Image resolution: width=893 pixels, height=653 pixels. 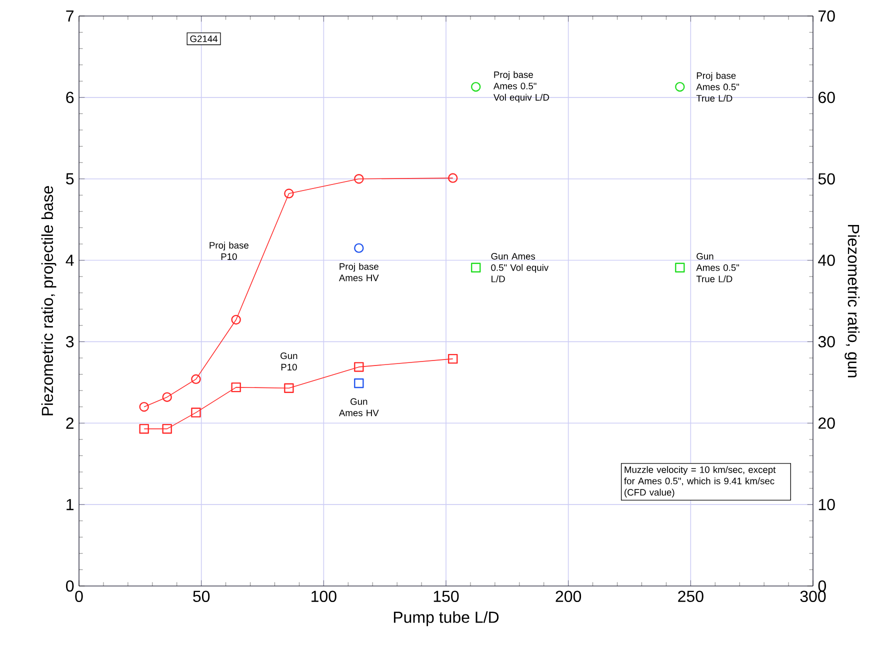 What do you see at coordinates (70, 586) in the screenshot?
I see `y-tick-label: 0` at bounding box center [70, 586].